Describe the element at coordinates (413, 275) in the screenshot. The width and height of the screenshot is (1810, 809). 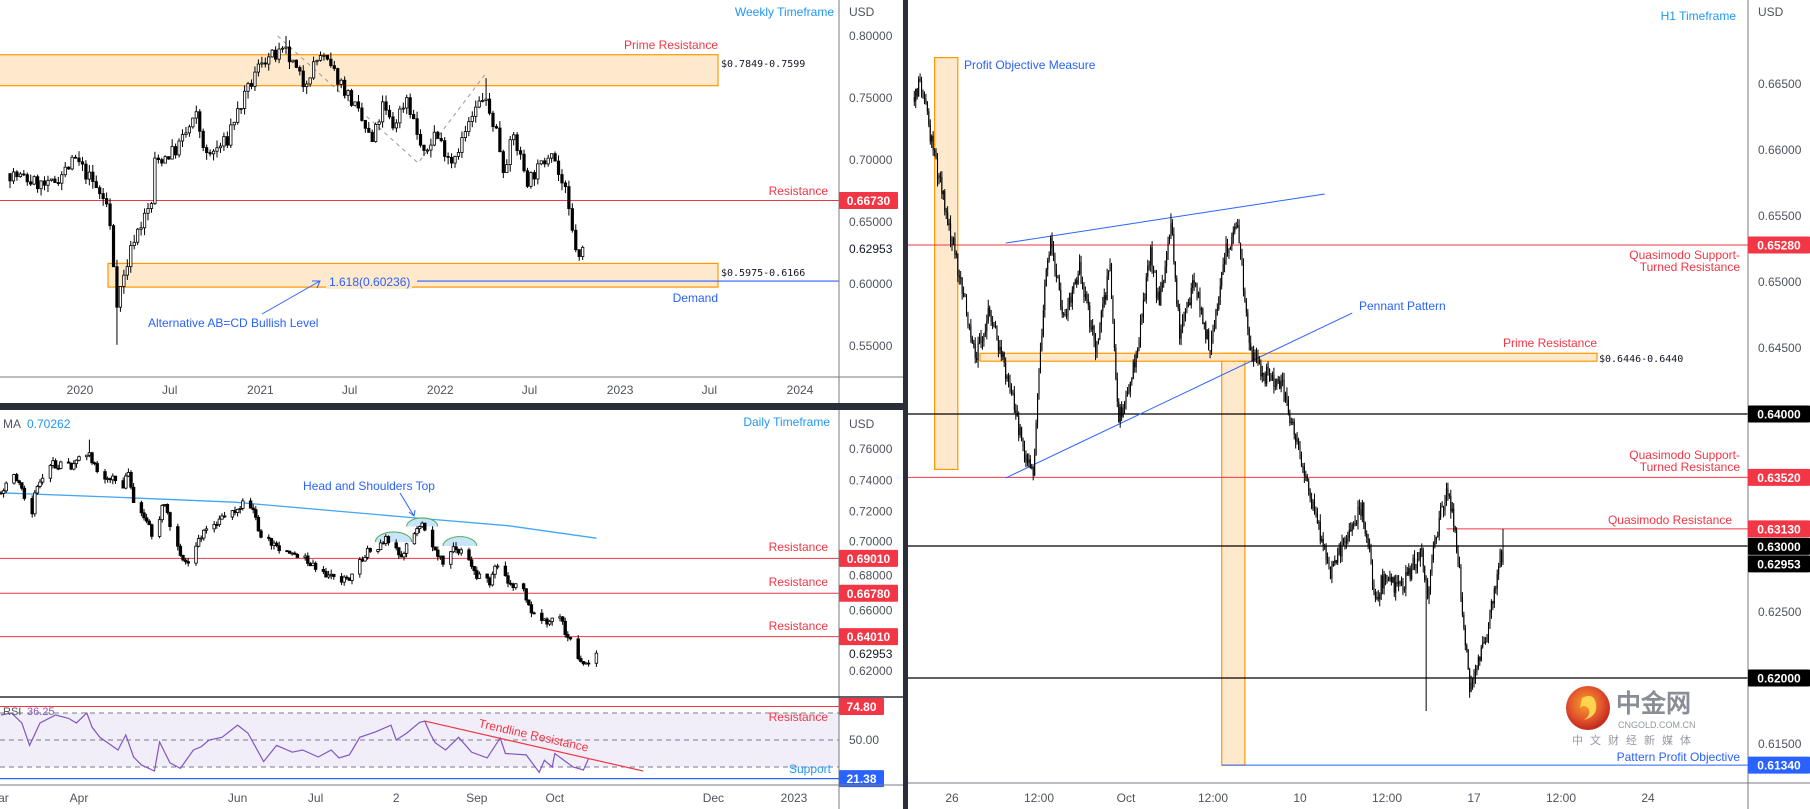
I see `demand-zone` at that location.